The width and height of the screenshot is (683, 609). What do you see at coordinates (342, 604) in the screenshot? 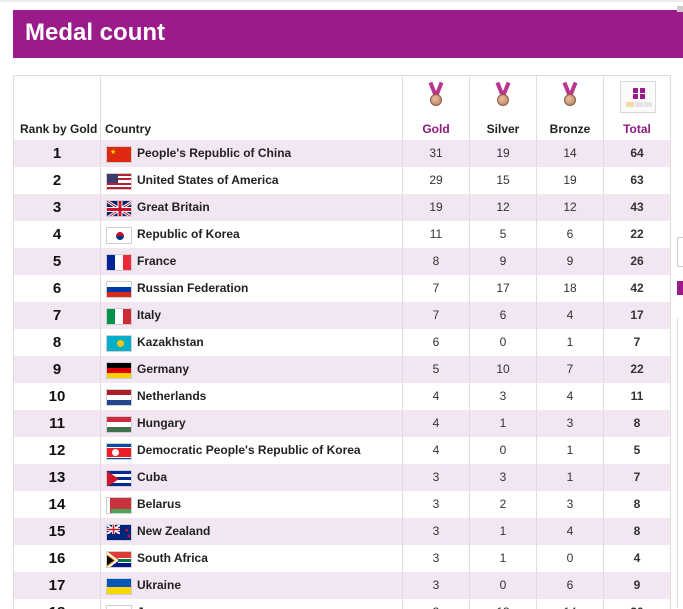
I see `table-row: 18 Japan 3131430` at bounding box center [342, 604].